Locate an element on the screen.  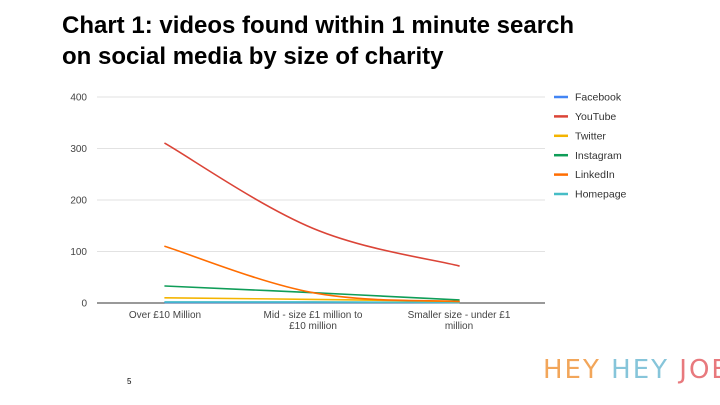
x-tick-label-line: £10 million is located at coordinates (313, 326).